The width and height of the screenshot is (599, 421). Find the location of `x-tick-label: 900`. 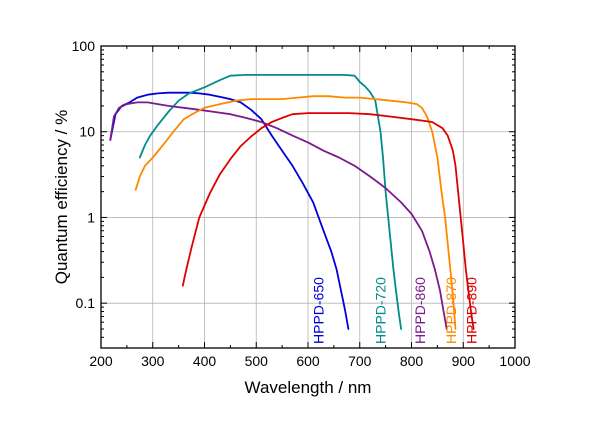

x-tick-label: 900 is located at coordinates (464, 361).